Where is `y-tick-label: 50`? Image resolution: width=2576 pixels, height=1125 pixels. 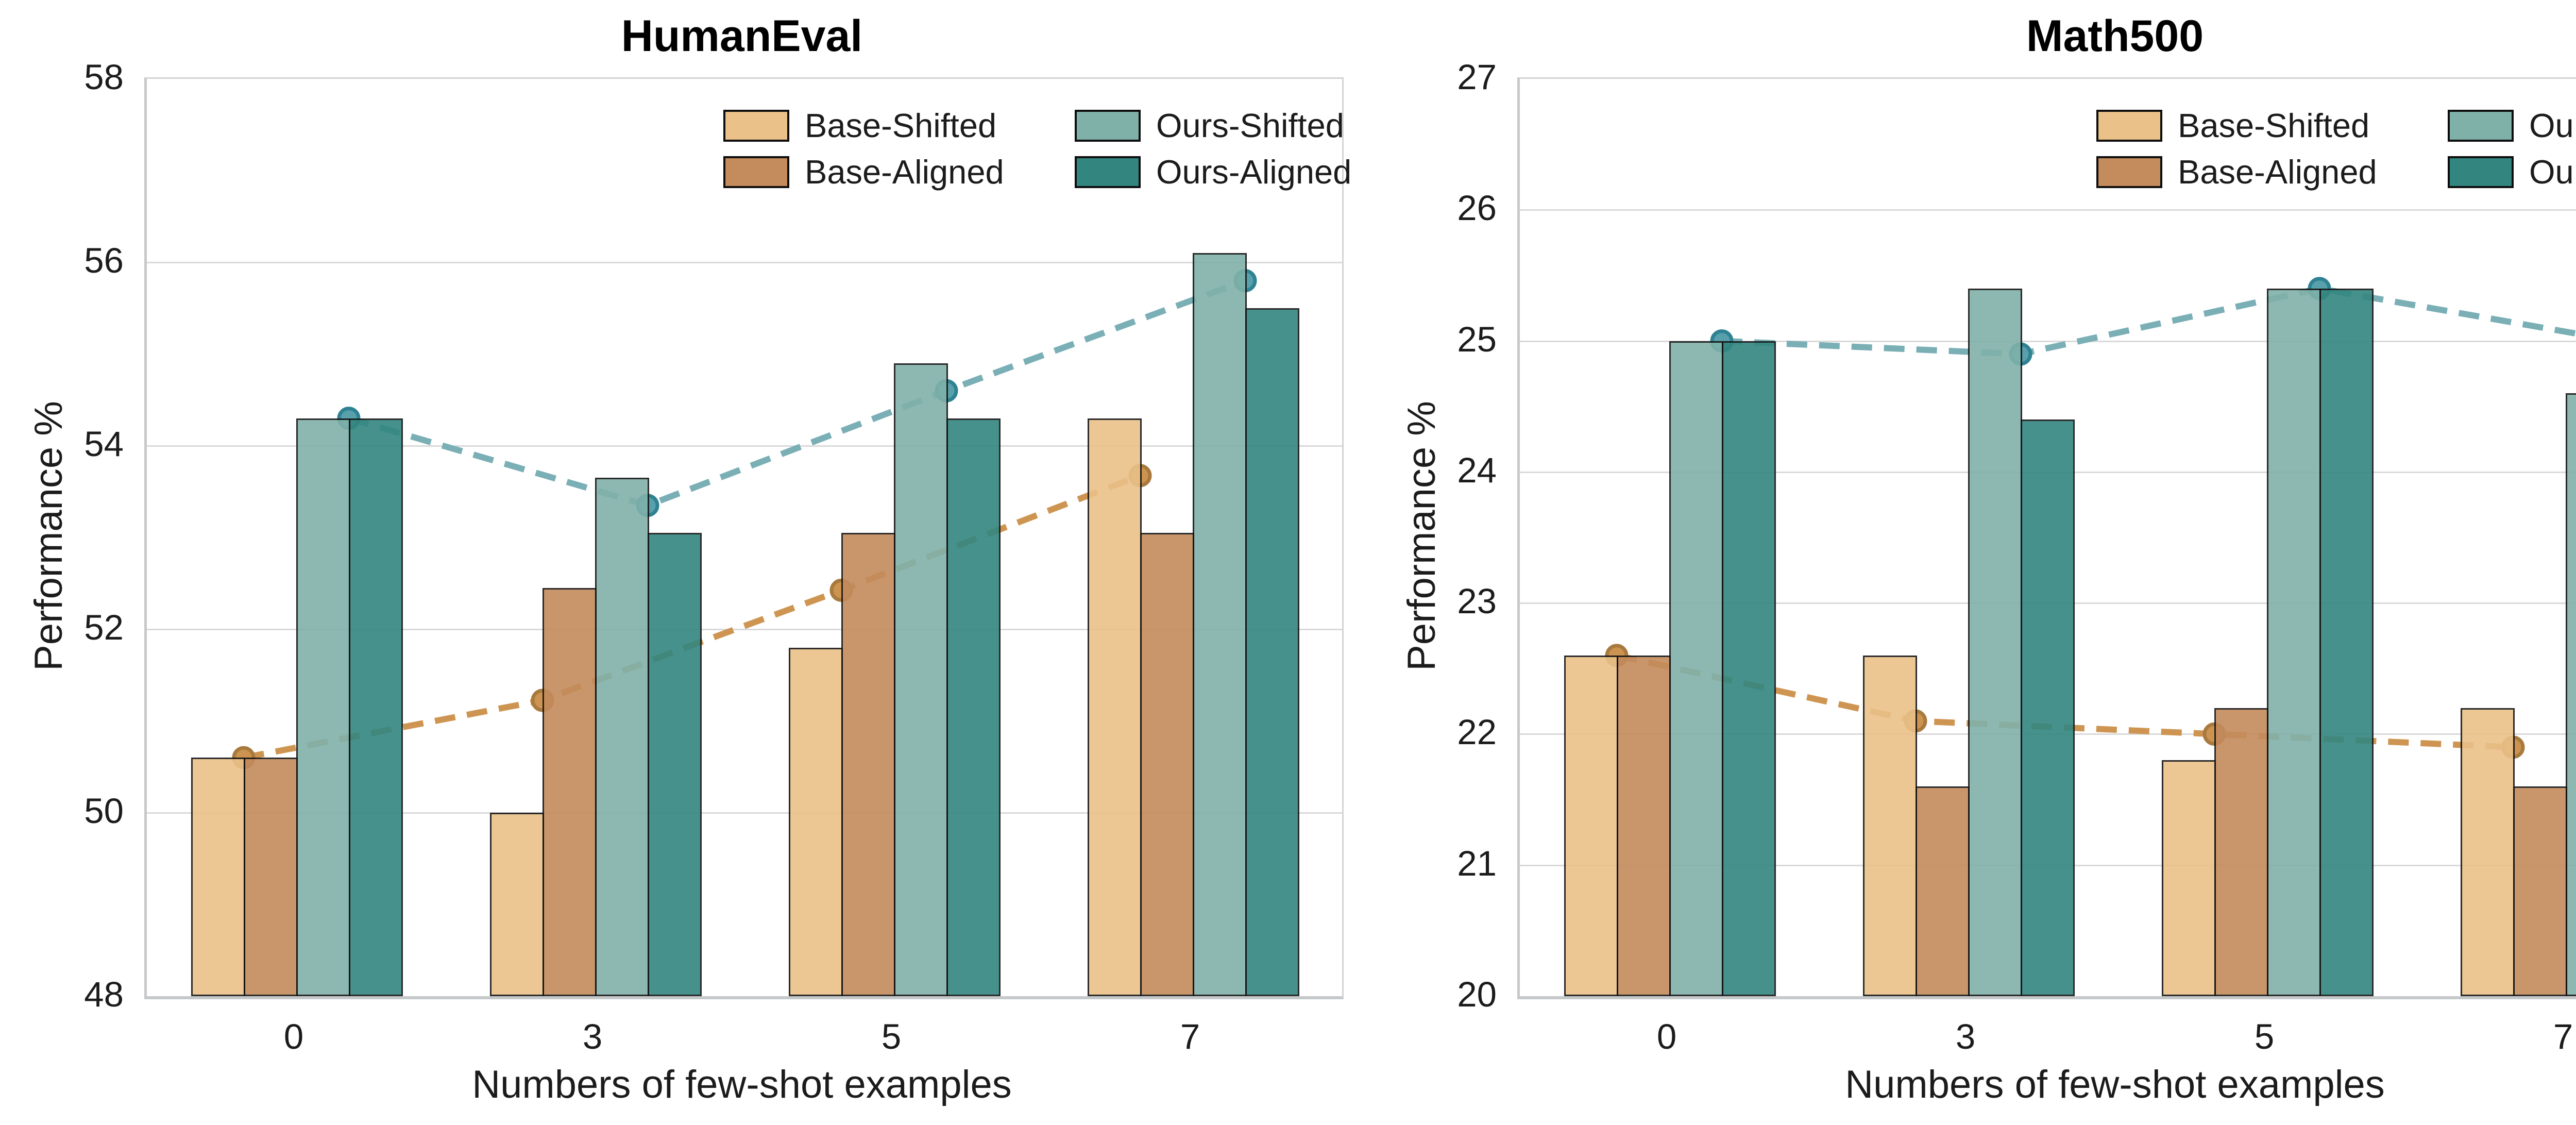 y-tick-label: 50 is located at coordinates (104, 811).